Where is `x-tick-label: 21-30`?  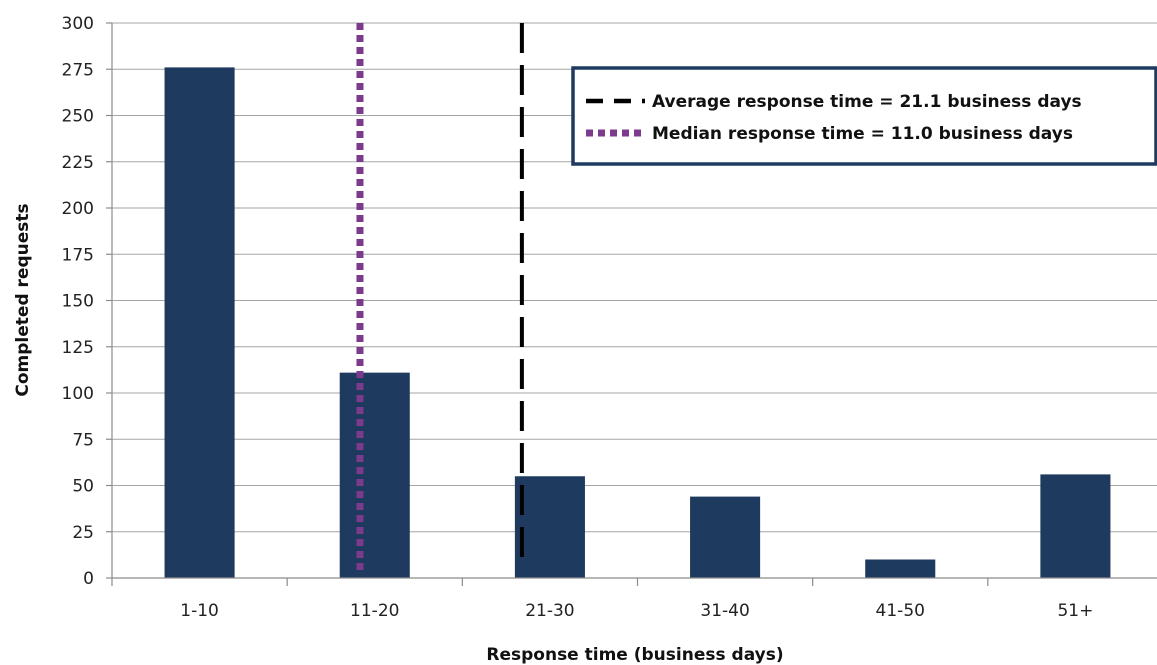
x-tick-label: 21-30 is located at coordinates (549, 611).